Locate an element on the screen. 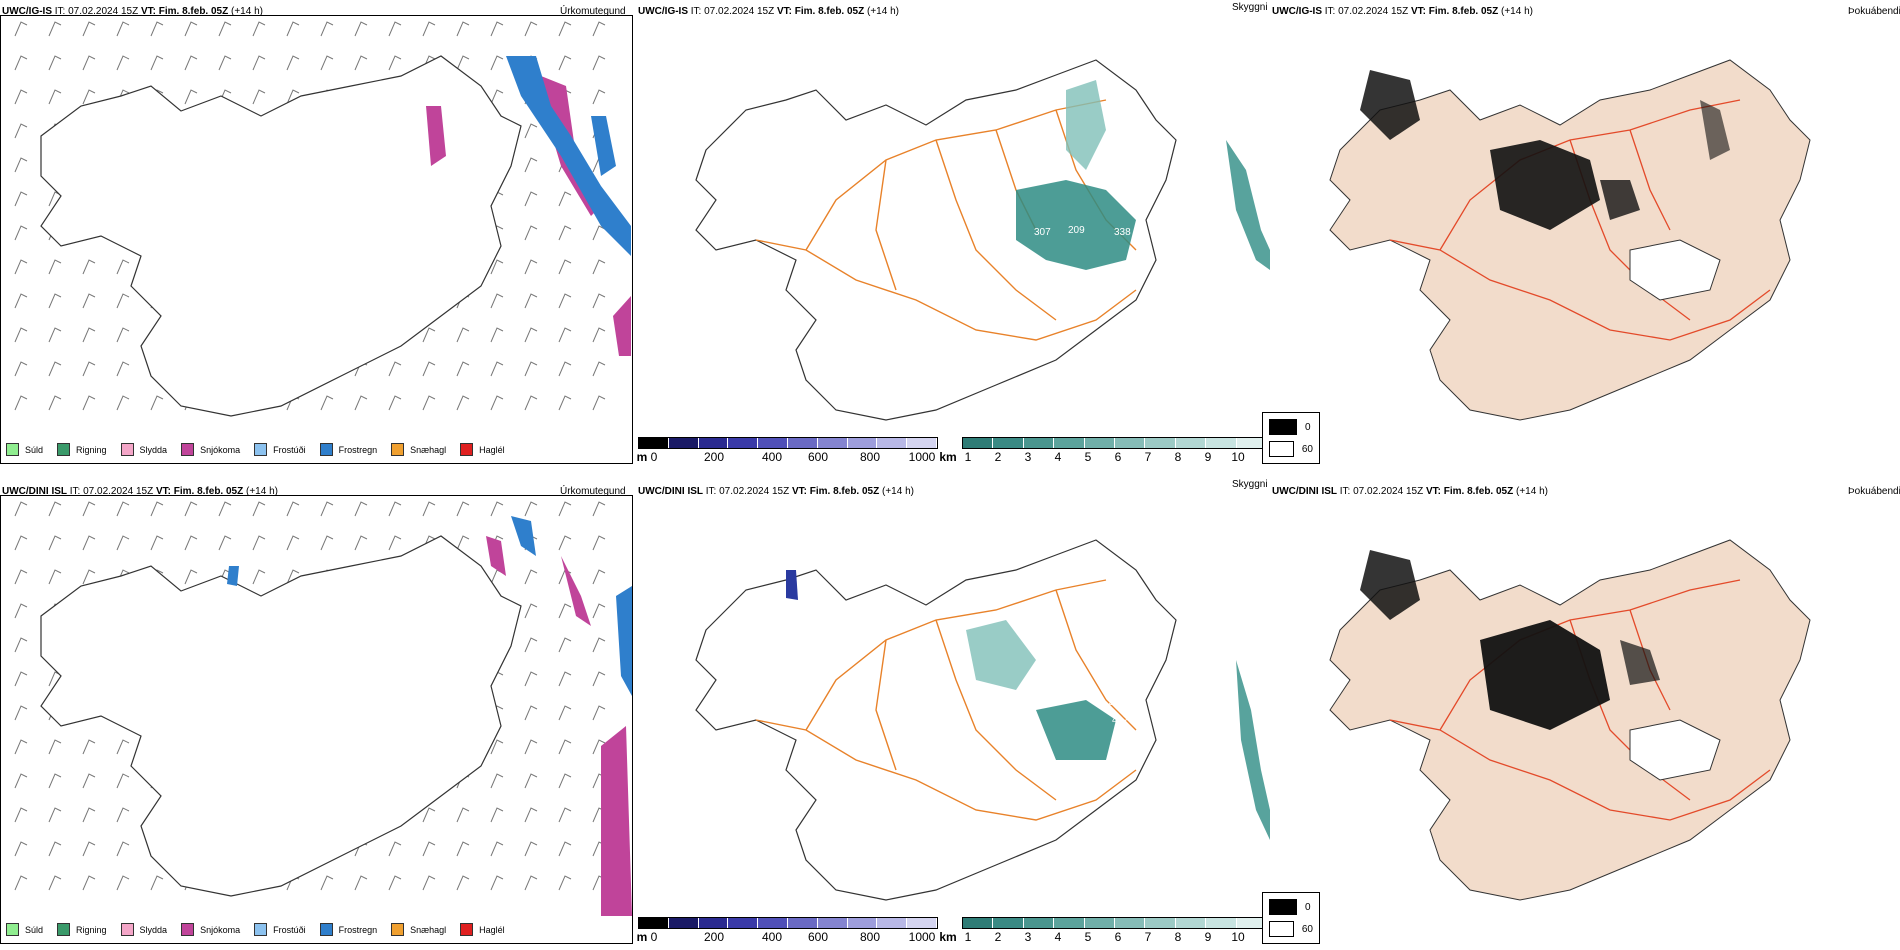 The height and width of the screenshot is (950, 1900). glacier-white is located at coordinates (1675, 270).